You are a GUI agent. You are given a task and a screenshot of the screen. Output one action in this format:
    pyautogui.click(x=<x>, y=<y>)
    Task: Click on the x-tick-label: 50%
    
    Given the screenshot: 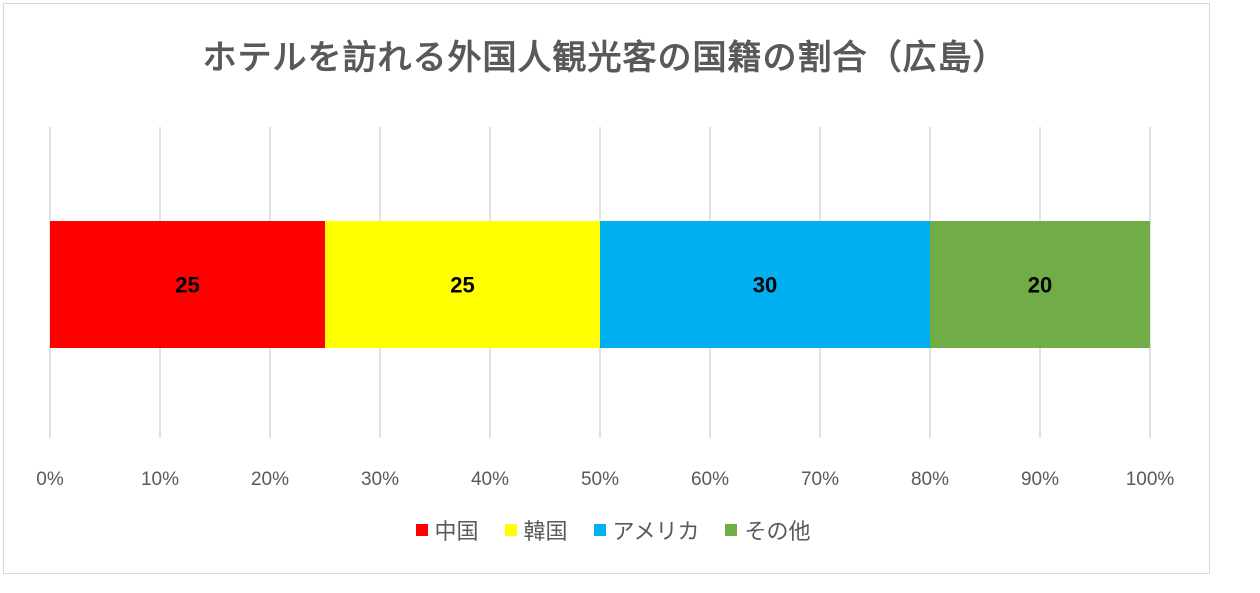 What is the action you would take?
    pyautogui.click(x=600, y=479)
    